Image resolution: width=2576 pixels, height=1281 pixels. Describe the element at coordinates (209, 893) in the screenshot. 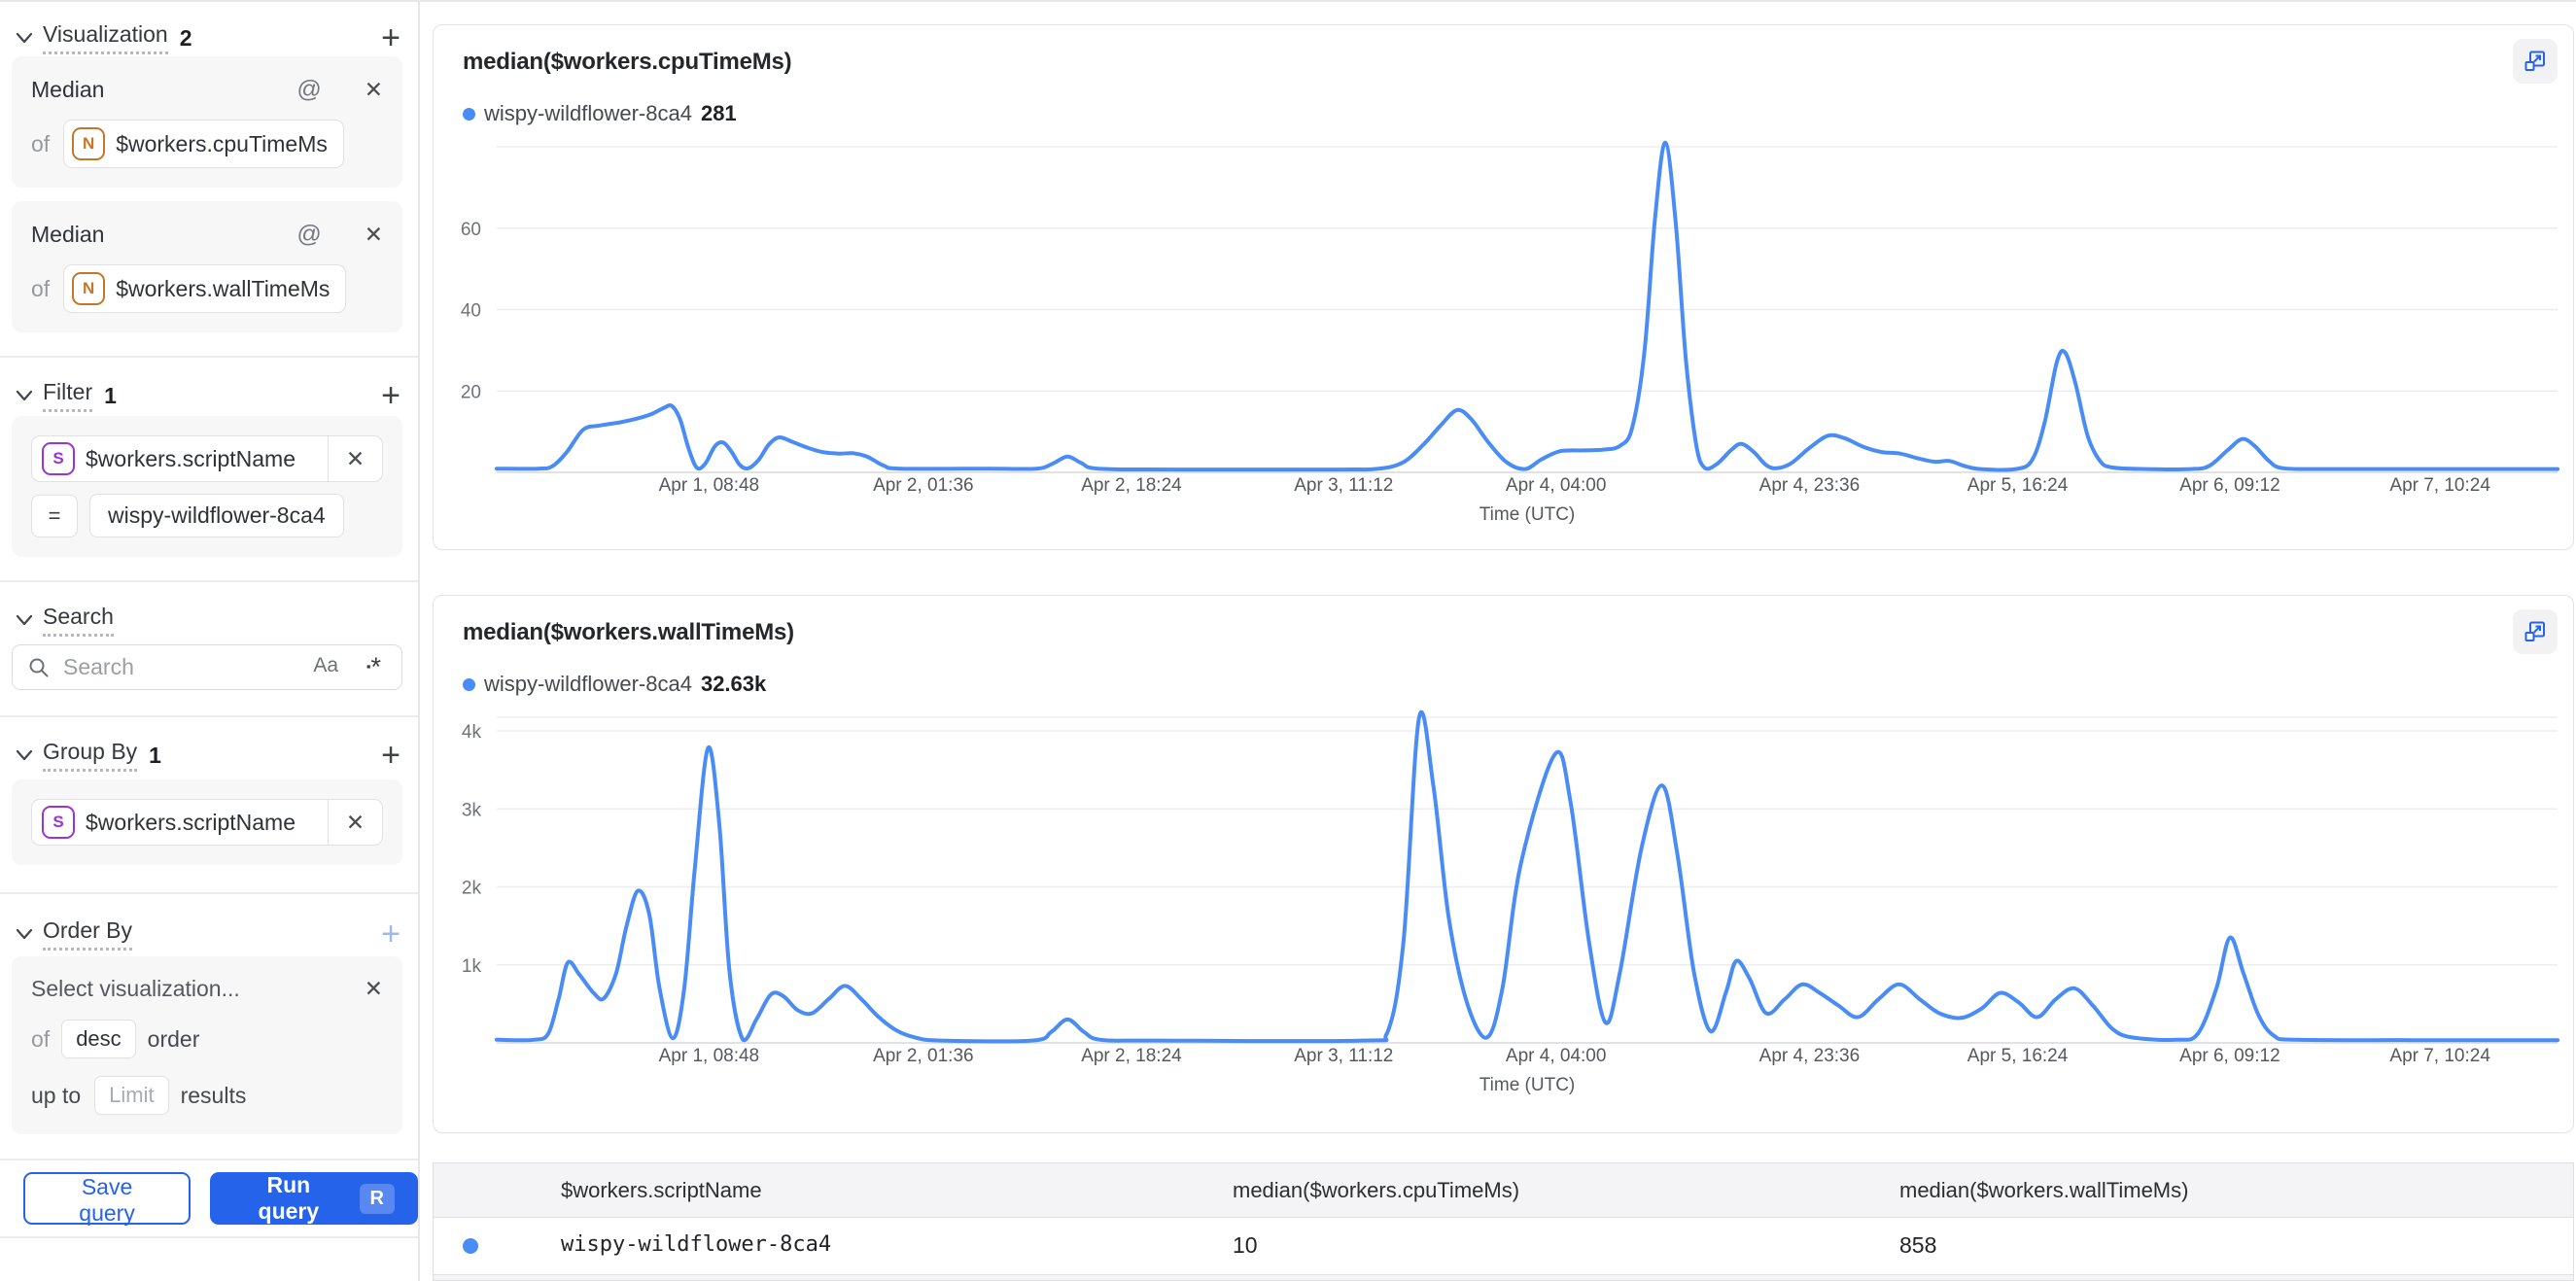

I see `section-divider` at that location.